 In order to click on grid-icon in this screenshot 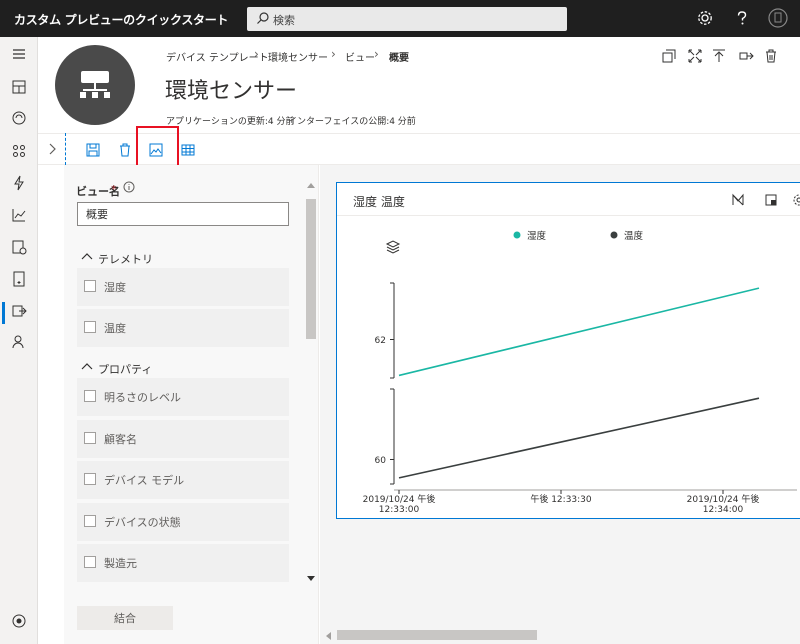, I will do `click(188, 150)`.